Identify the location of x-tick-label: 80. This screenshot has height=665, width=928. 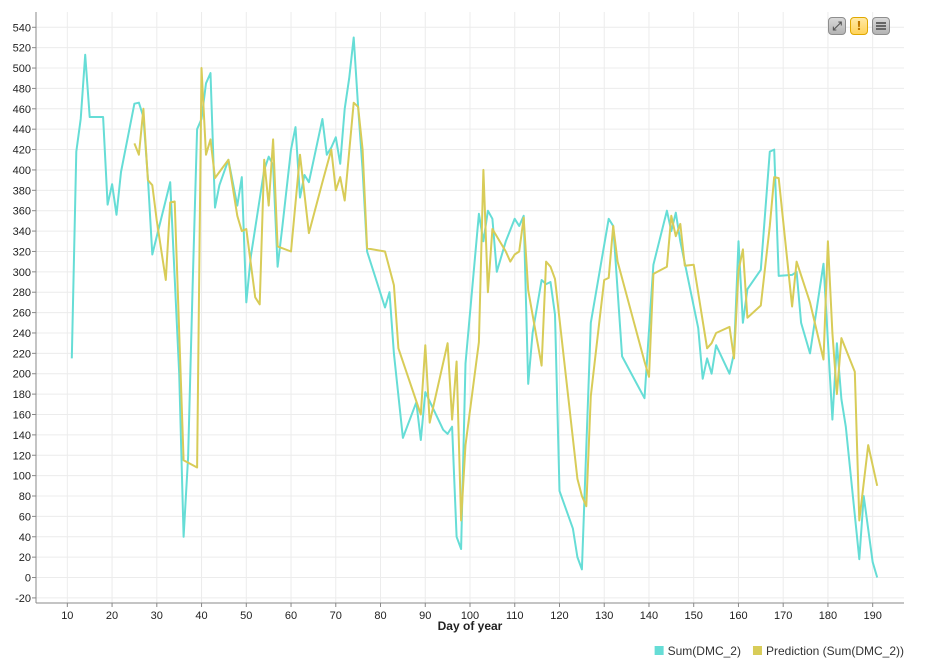
(380, 616).